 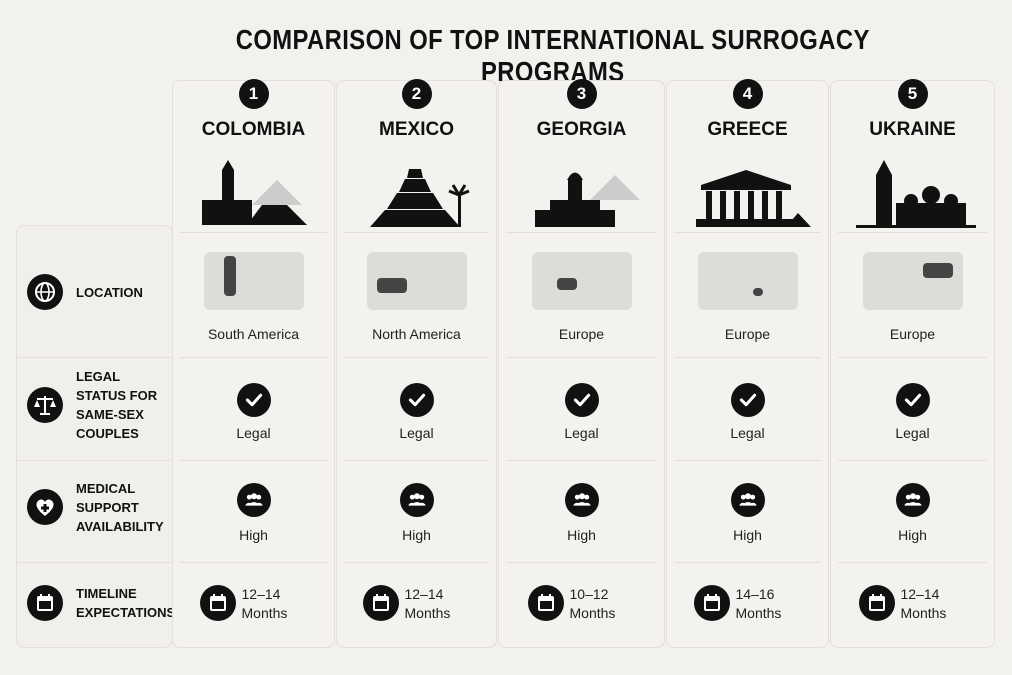 I want to click on rank-badge: 4, so click(x=747, y=94).